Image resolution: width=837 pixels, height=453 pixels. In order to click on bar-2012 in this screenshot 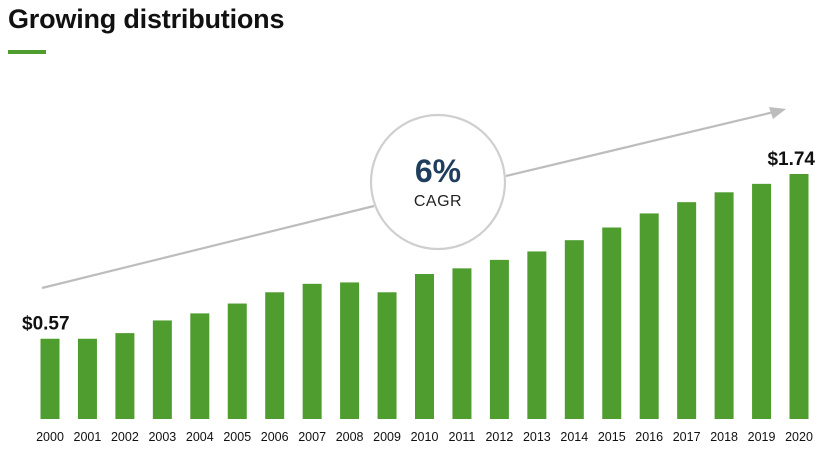, I will do `click(499, 339)`.